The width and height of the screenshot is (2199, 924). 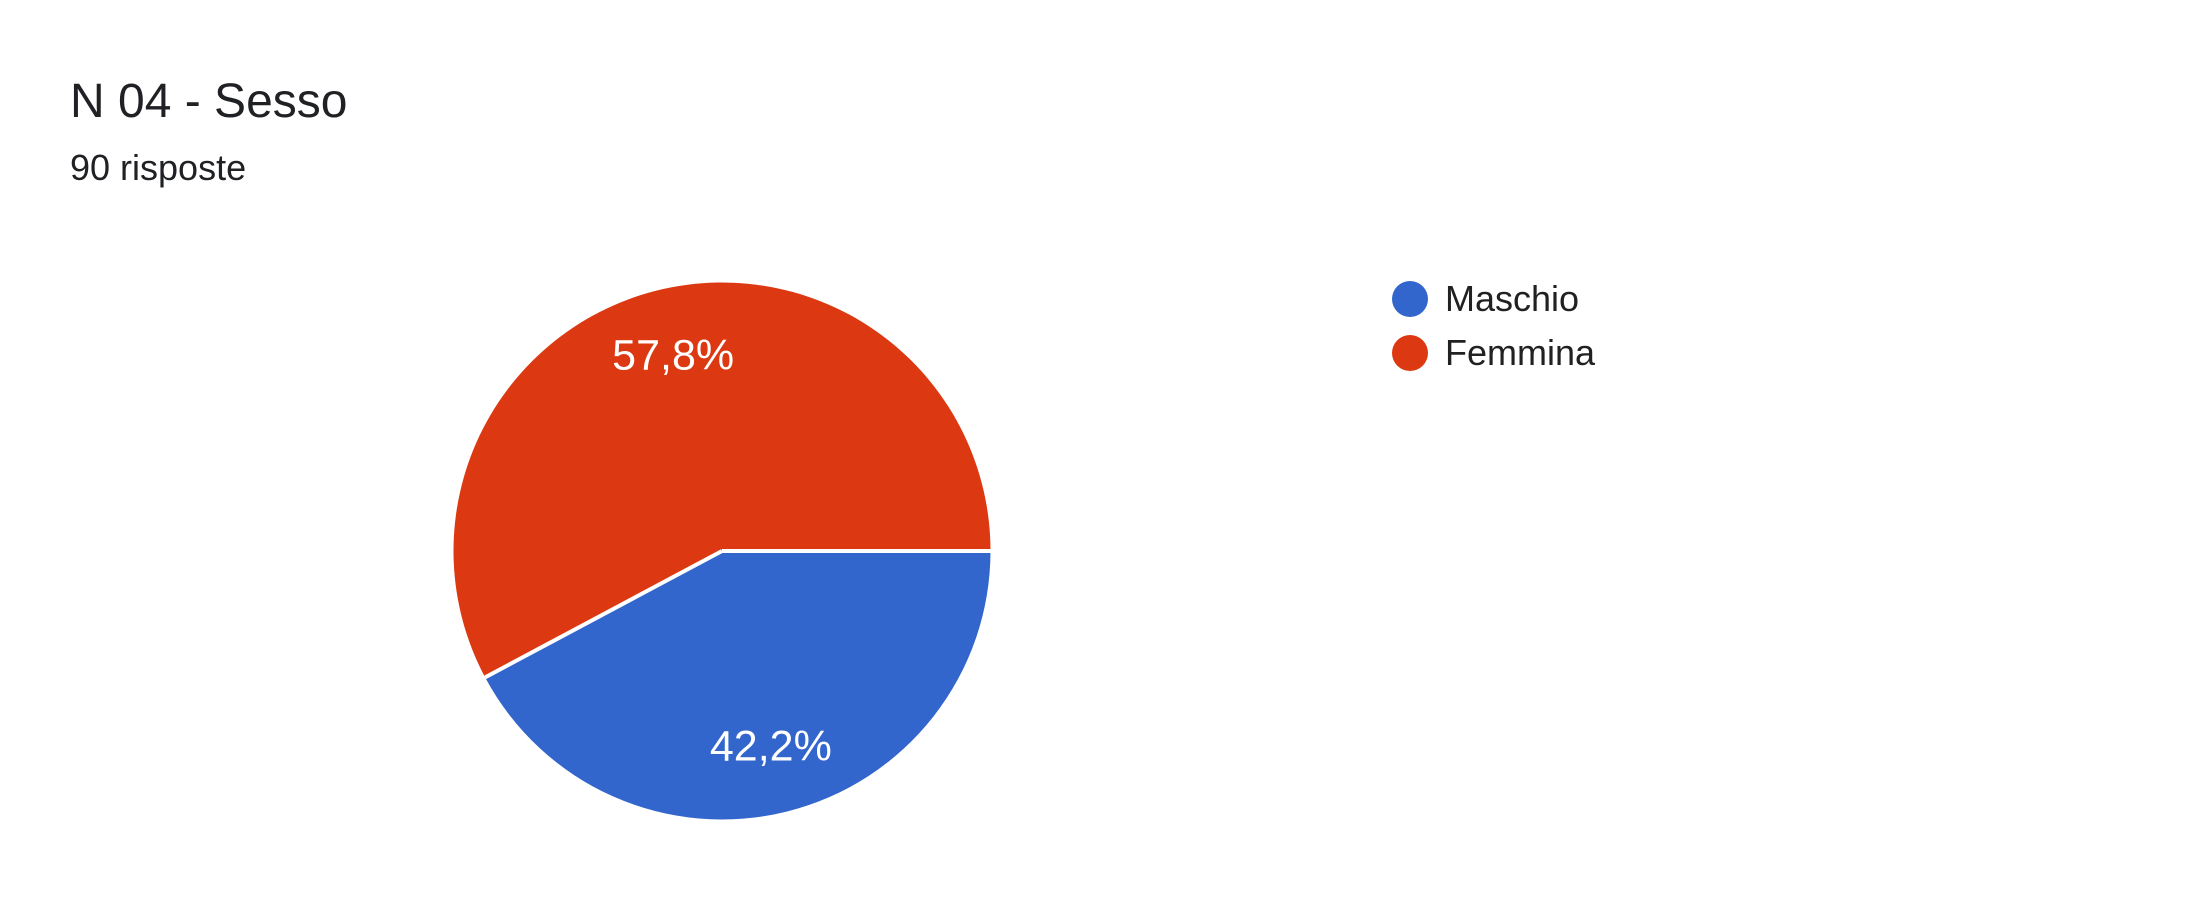 What do you see at coordinates (603, 614) in the screenshot?
I see `slice-separator` at bounding box center [603, 614].